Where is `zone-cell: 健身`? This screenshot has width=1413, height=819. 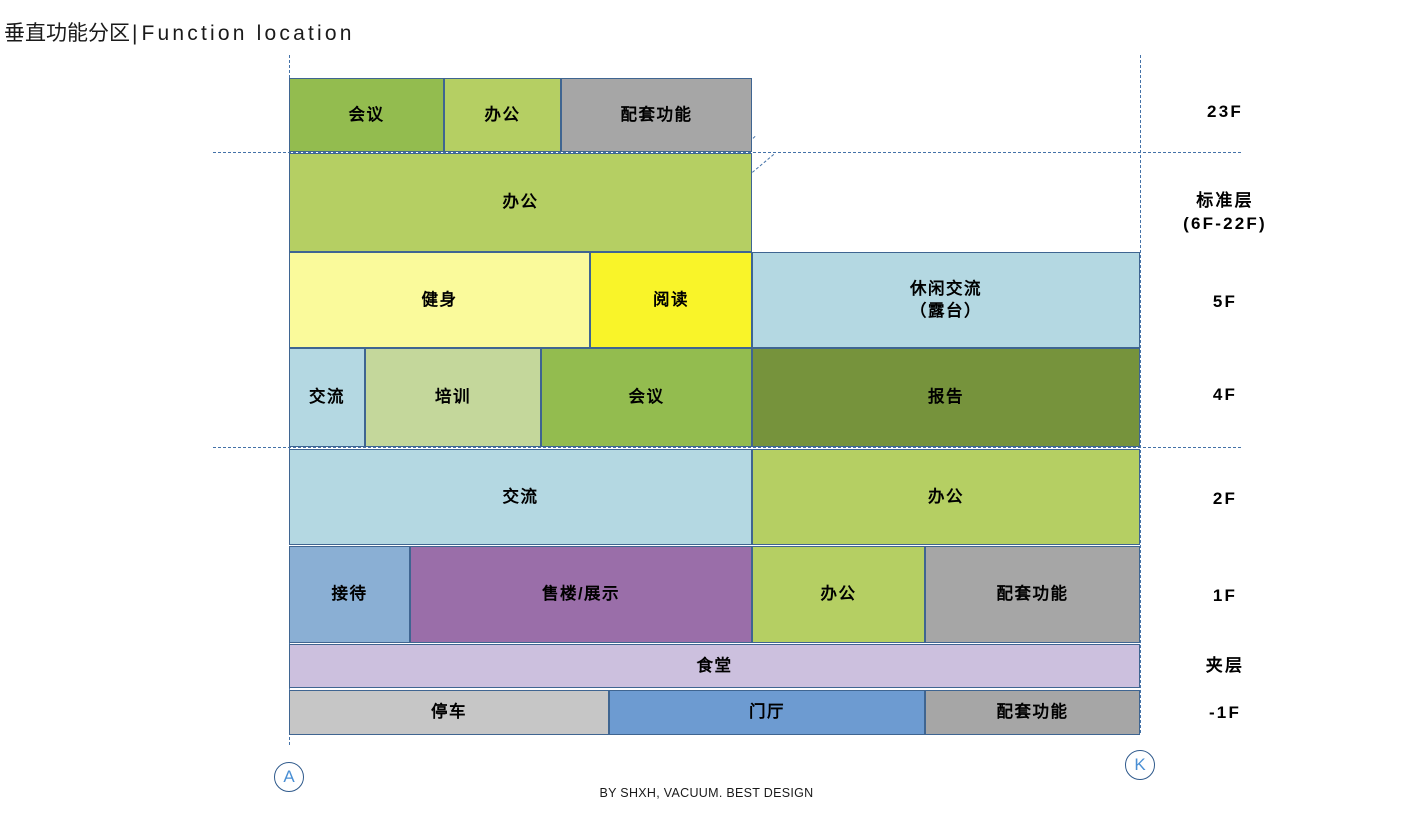
zone-cell: 健身 is located at coordinates (439, 300).